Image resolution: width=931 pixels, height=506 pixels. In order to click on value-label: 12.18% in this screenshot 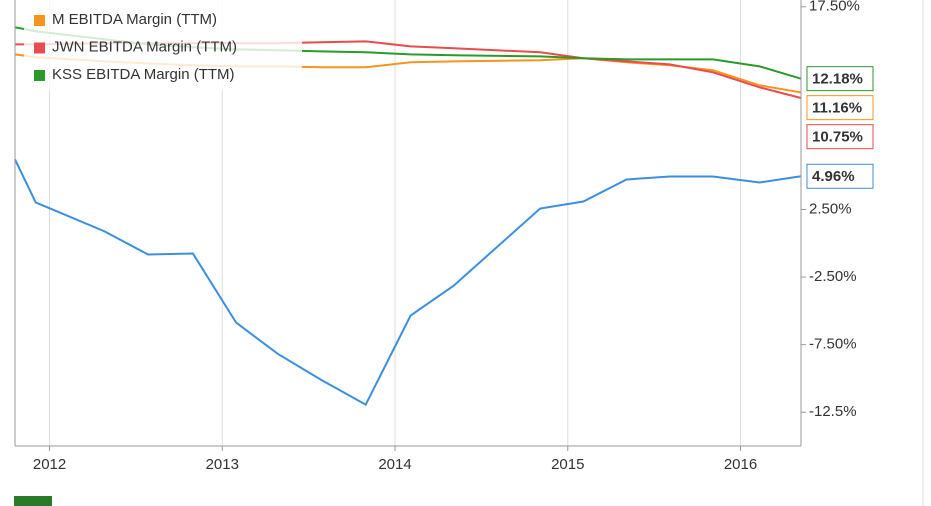, I will do `click(837, 79)`.